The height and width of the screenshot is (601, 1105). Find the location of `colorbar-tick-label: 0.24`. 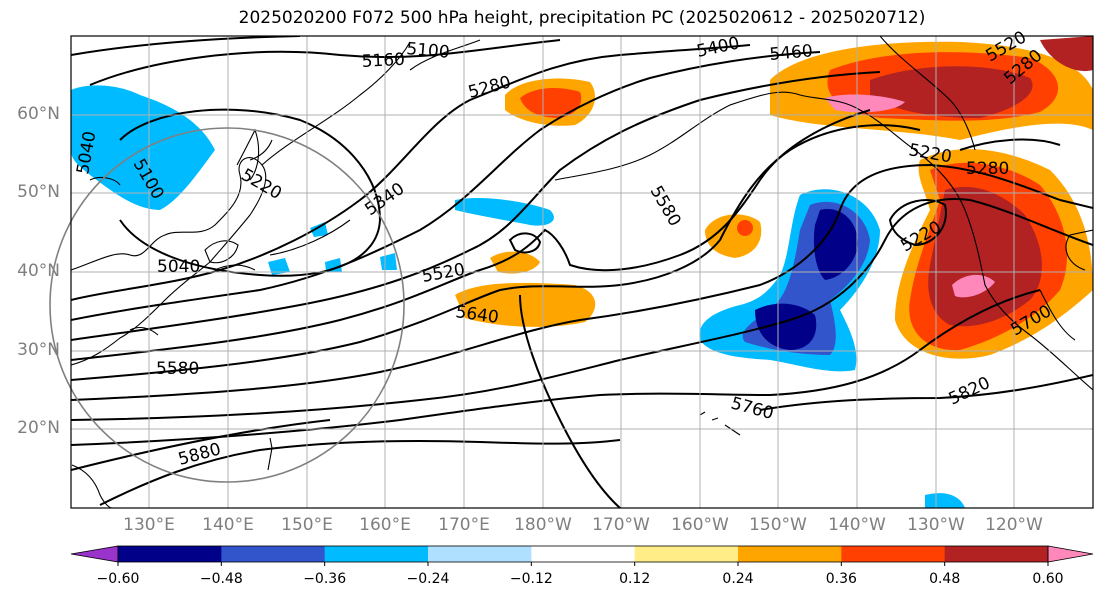

colorbar-tick-label: 0.24 is located at coordinates (738, 579).